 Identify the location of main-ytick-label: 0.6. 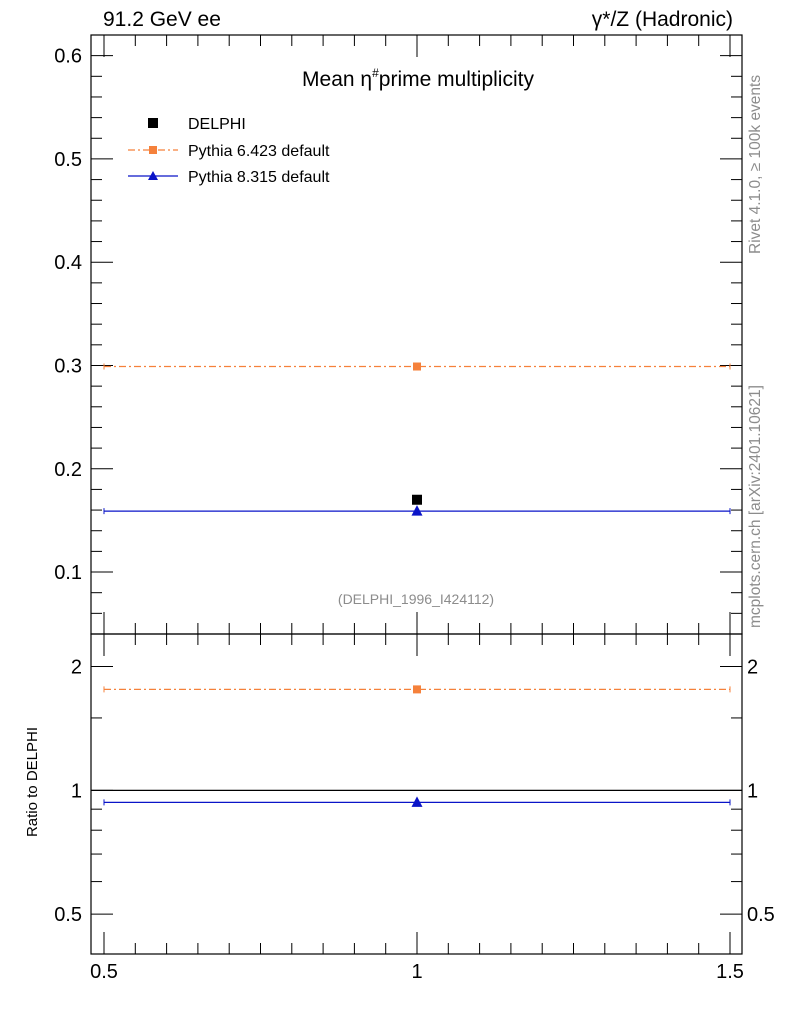
(68, 57).